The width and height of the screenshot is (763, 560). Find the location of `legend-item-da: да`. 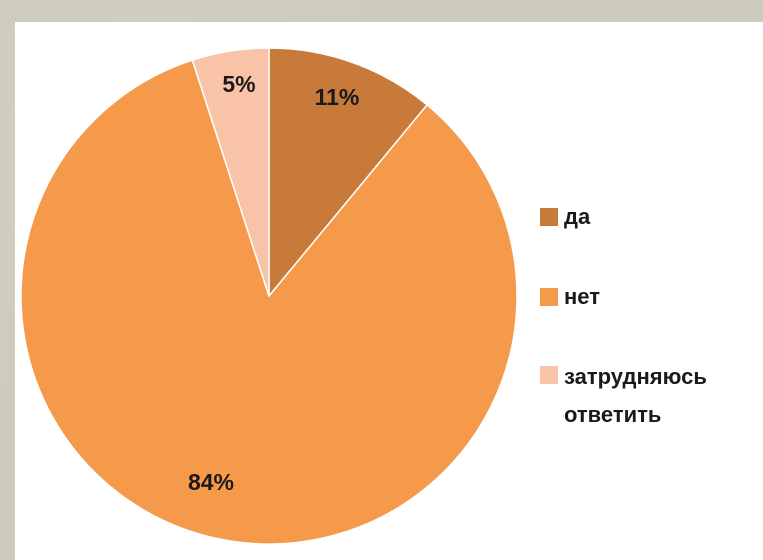

legend-item-da: да is located at coordinates (642, 219).